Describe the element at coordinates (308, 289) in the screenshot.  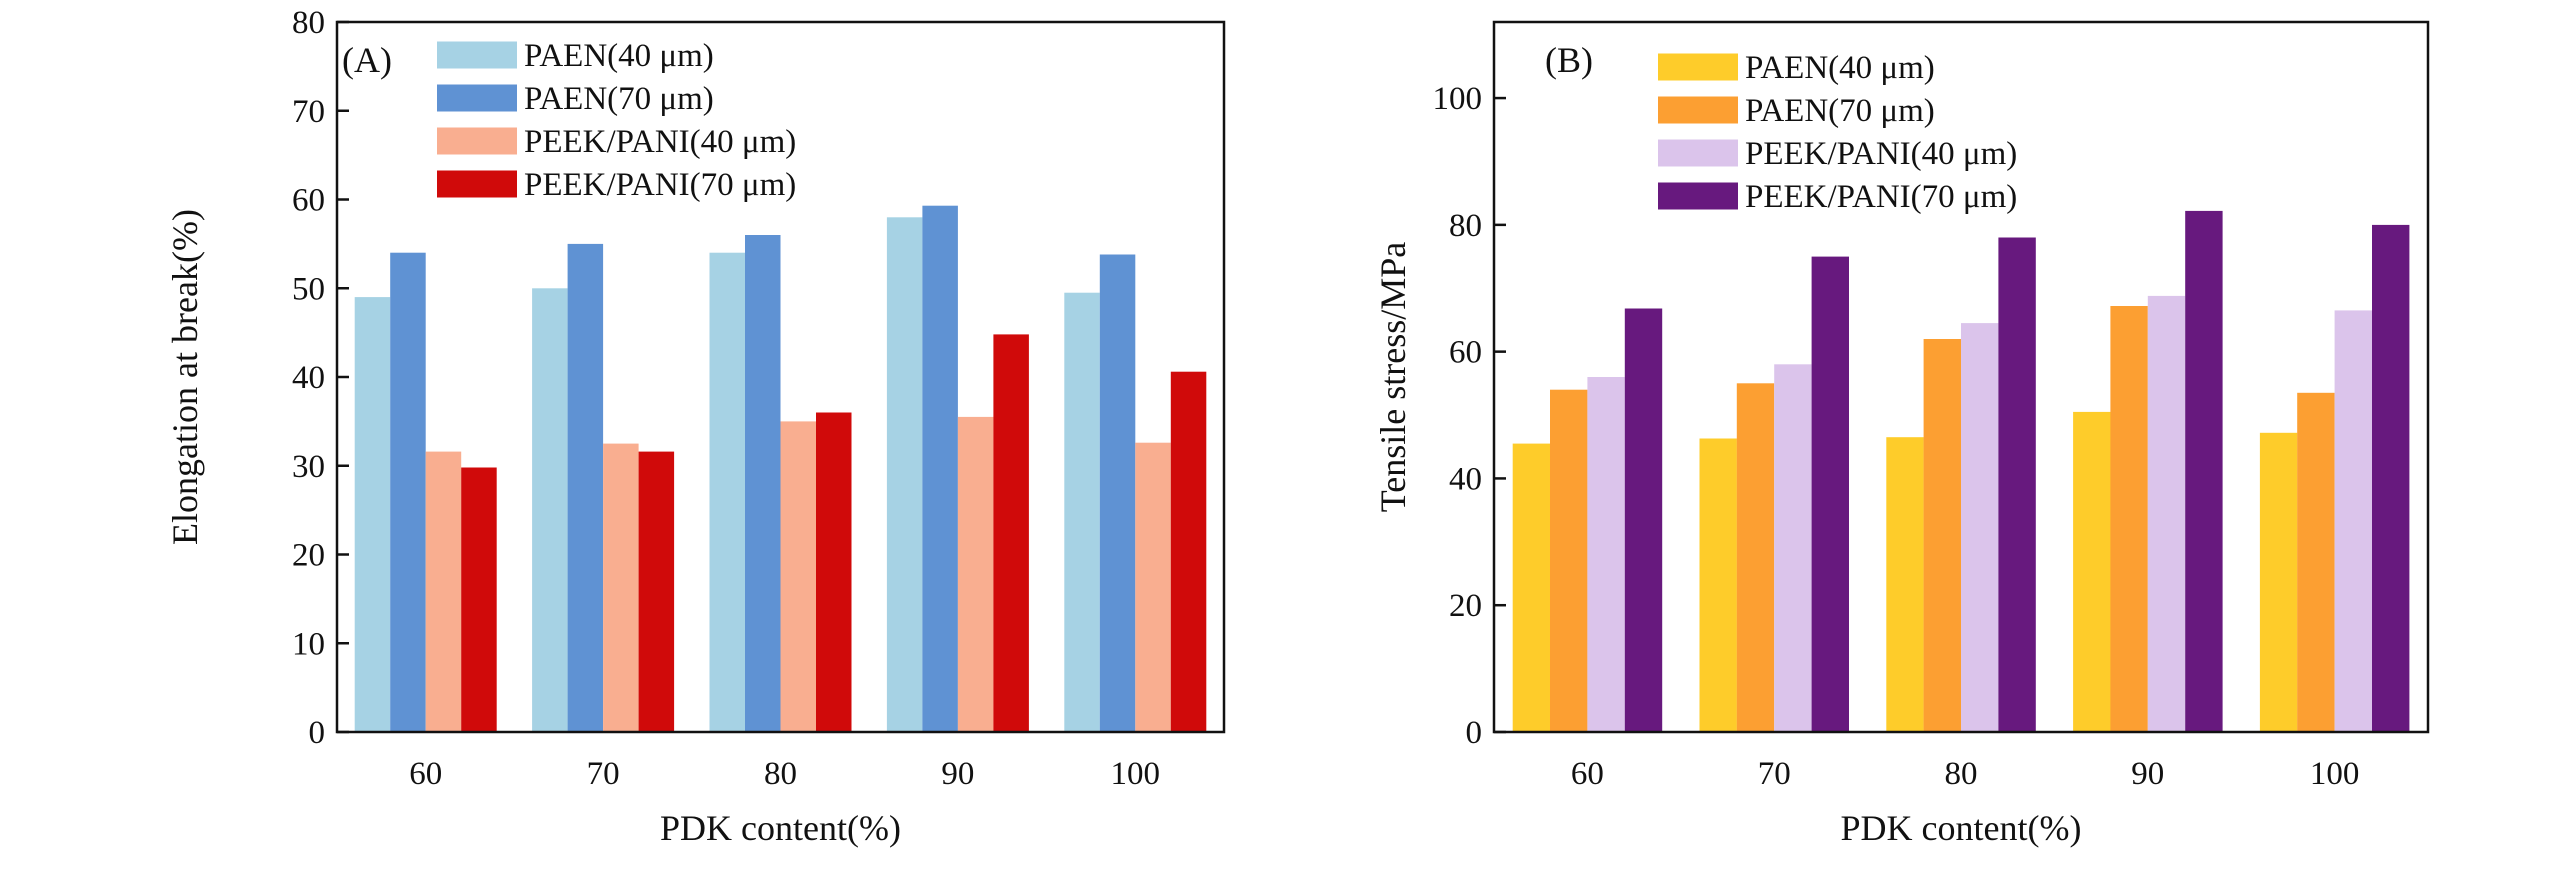
I see `y-tick-label: 50` at that location.